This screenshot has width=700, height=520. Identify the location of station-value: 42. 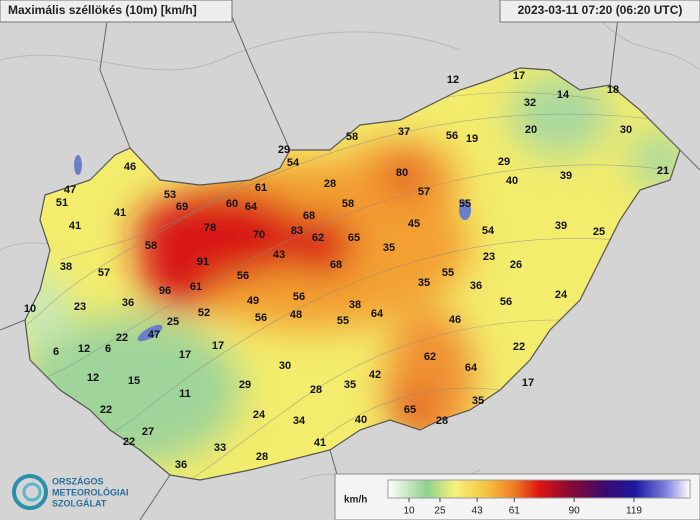
(375, 375).